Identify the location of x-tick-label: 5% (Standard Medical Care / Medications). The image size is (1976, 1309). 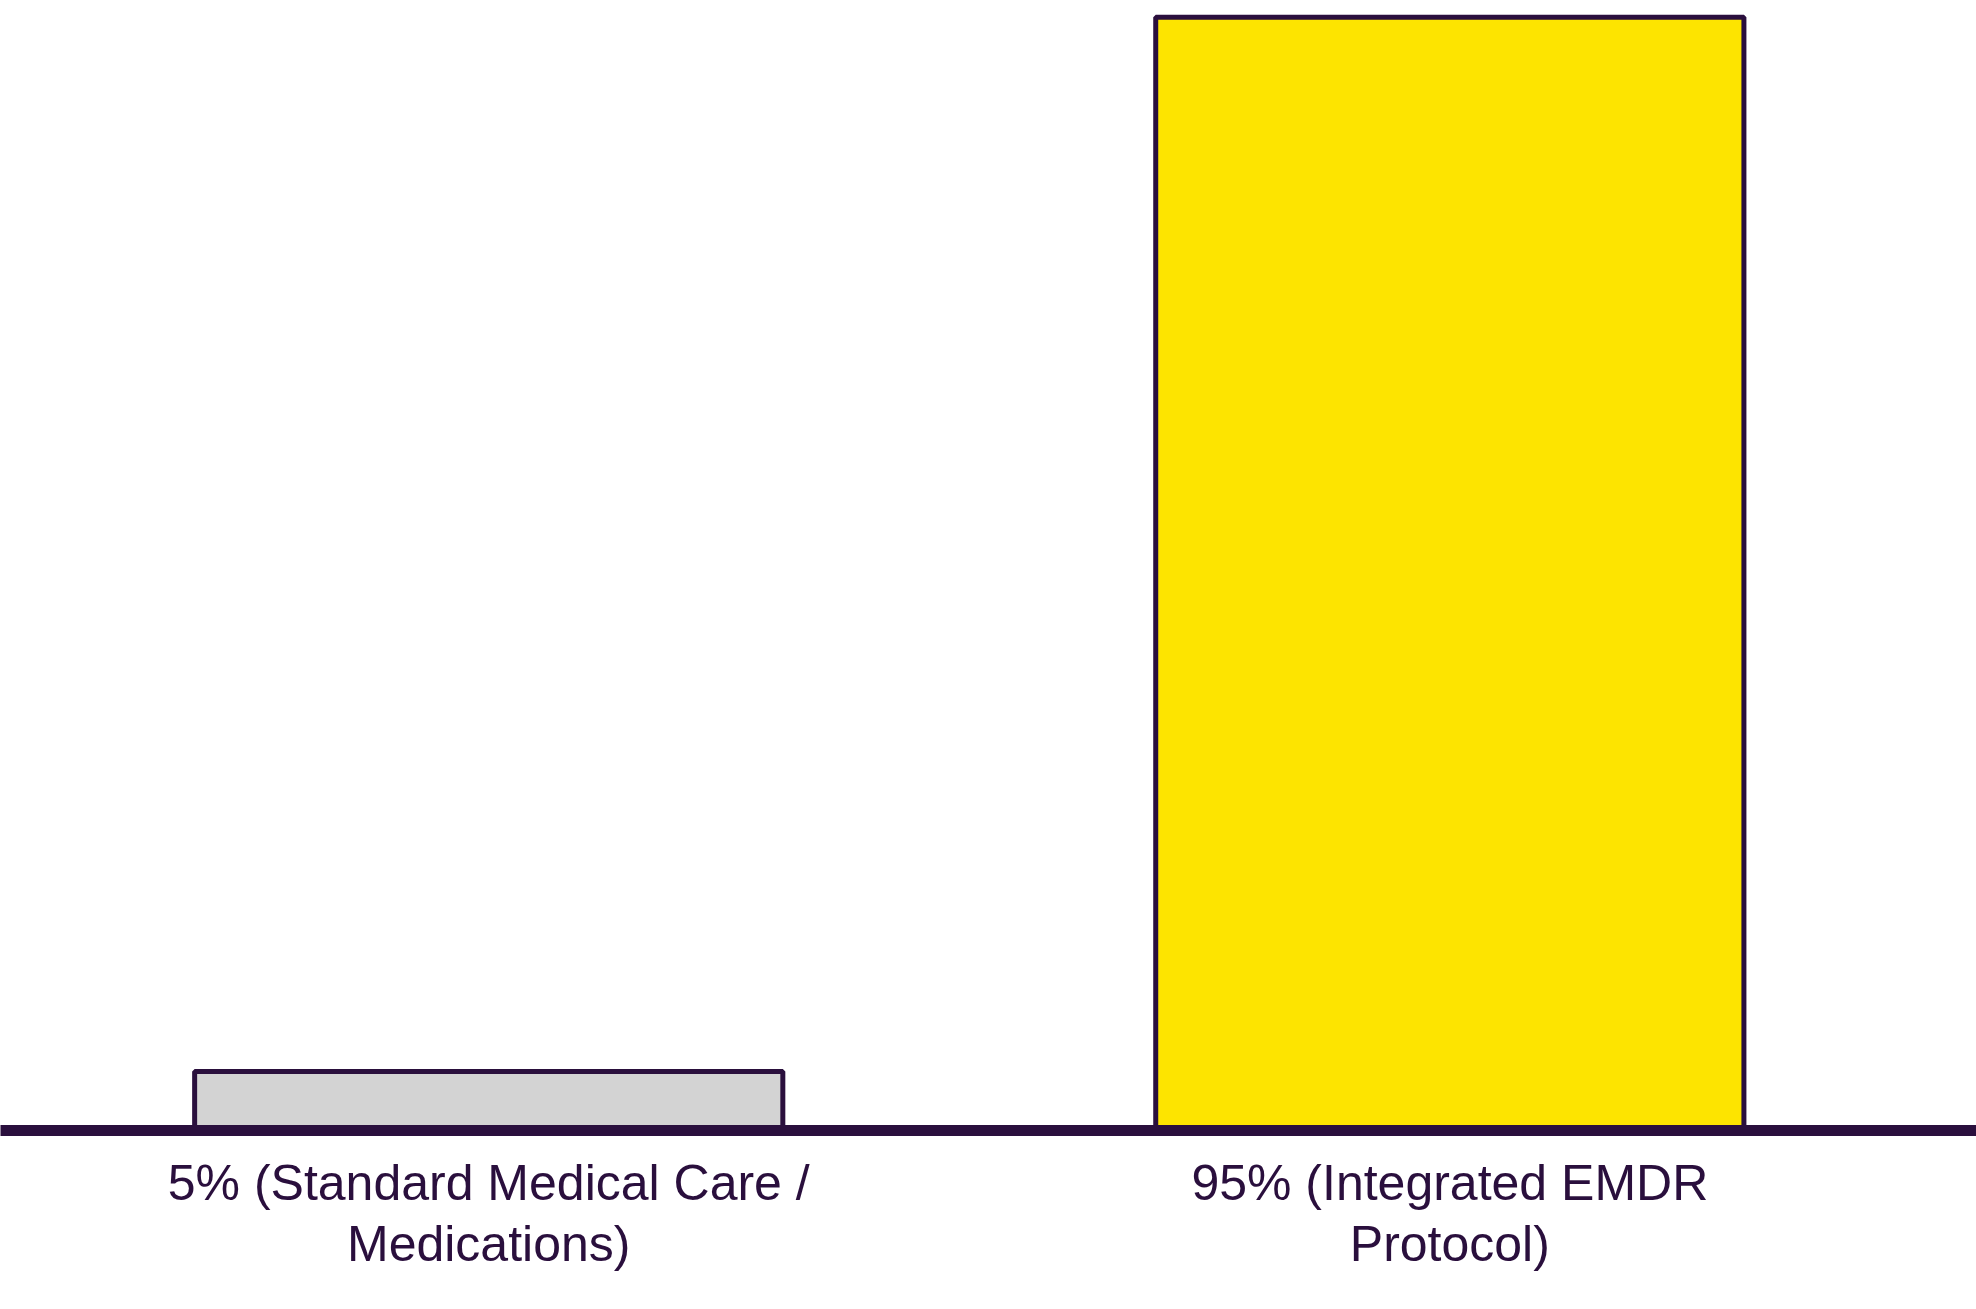
(488, 1213).